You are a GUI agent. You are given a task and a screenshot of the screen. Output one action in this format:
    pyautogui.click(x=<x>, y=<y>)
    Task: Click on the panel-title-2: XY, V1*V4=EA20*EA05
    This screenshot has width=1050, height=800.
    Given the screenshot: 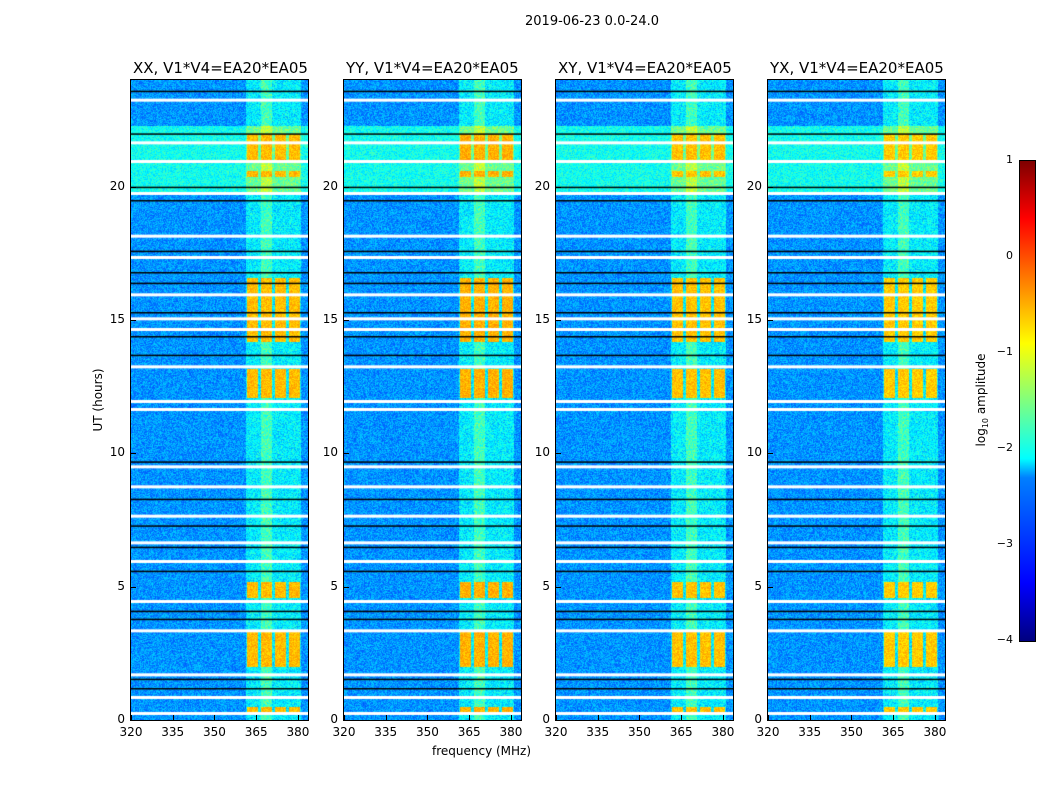 What is the action you would take?
    pyautogui.click(x=645, y=68)
    